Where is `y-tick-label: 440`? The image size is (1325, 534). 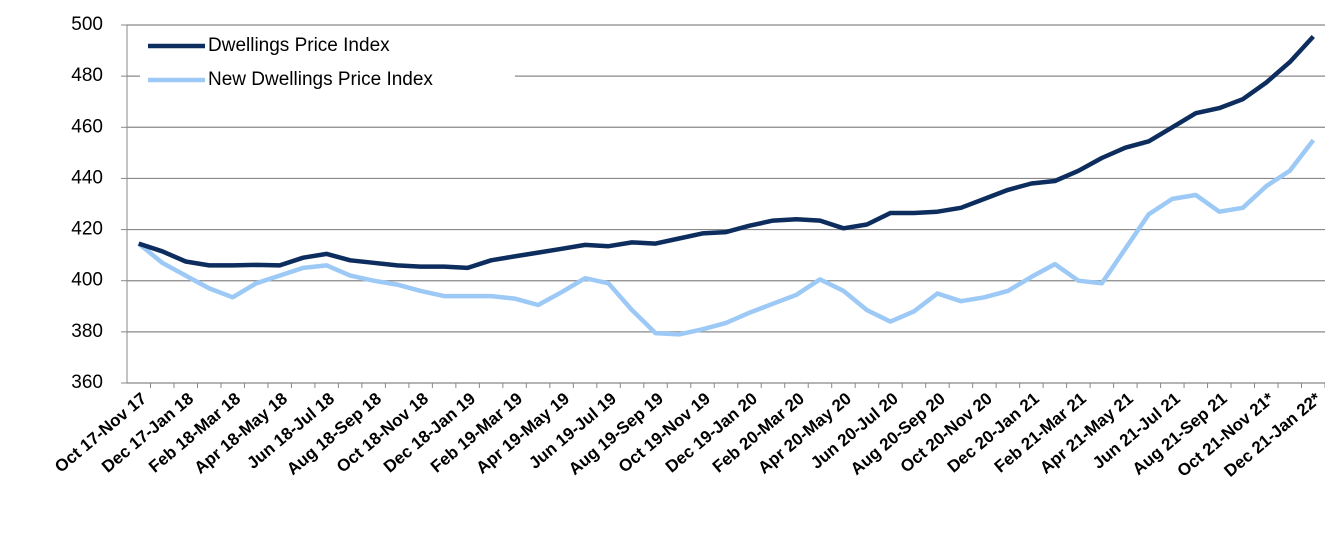 y-tick-label: 440 is located at coordinates (87, 177).